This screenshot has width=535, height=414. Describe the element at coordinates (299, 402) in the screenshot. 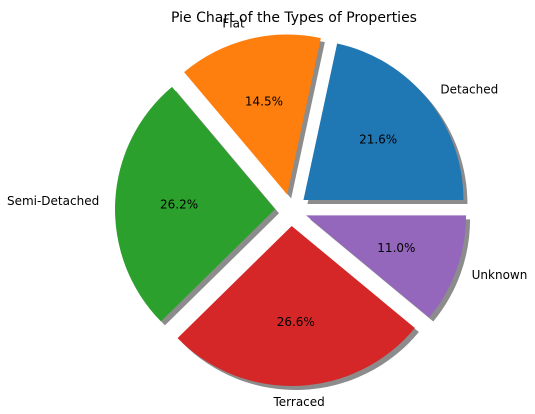

I see `slice-label-terraced: Terraced` at that location.